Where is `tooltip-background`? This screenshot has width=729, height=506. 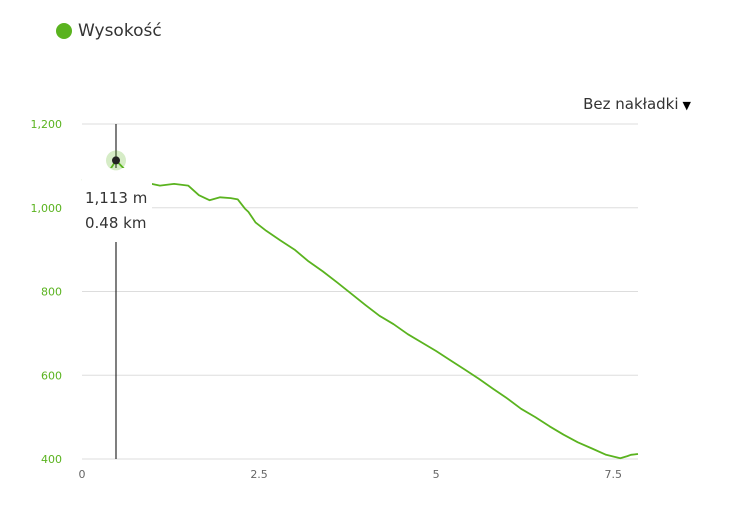 tooltip-background is located at coordinates (116, 205).